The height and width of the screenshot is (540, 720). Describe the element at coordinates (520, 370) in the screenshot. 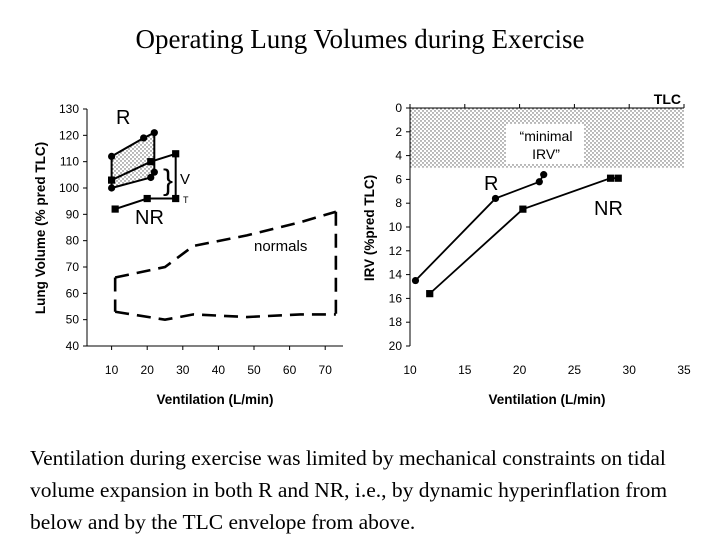

I see `right-x-tick-label: 20` at that location.